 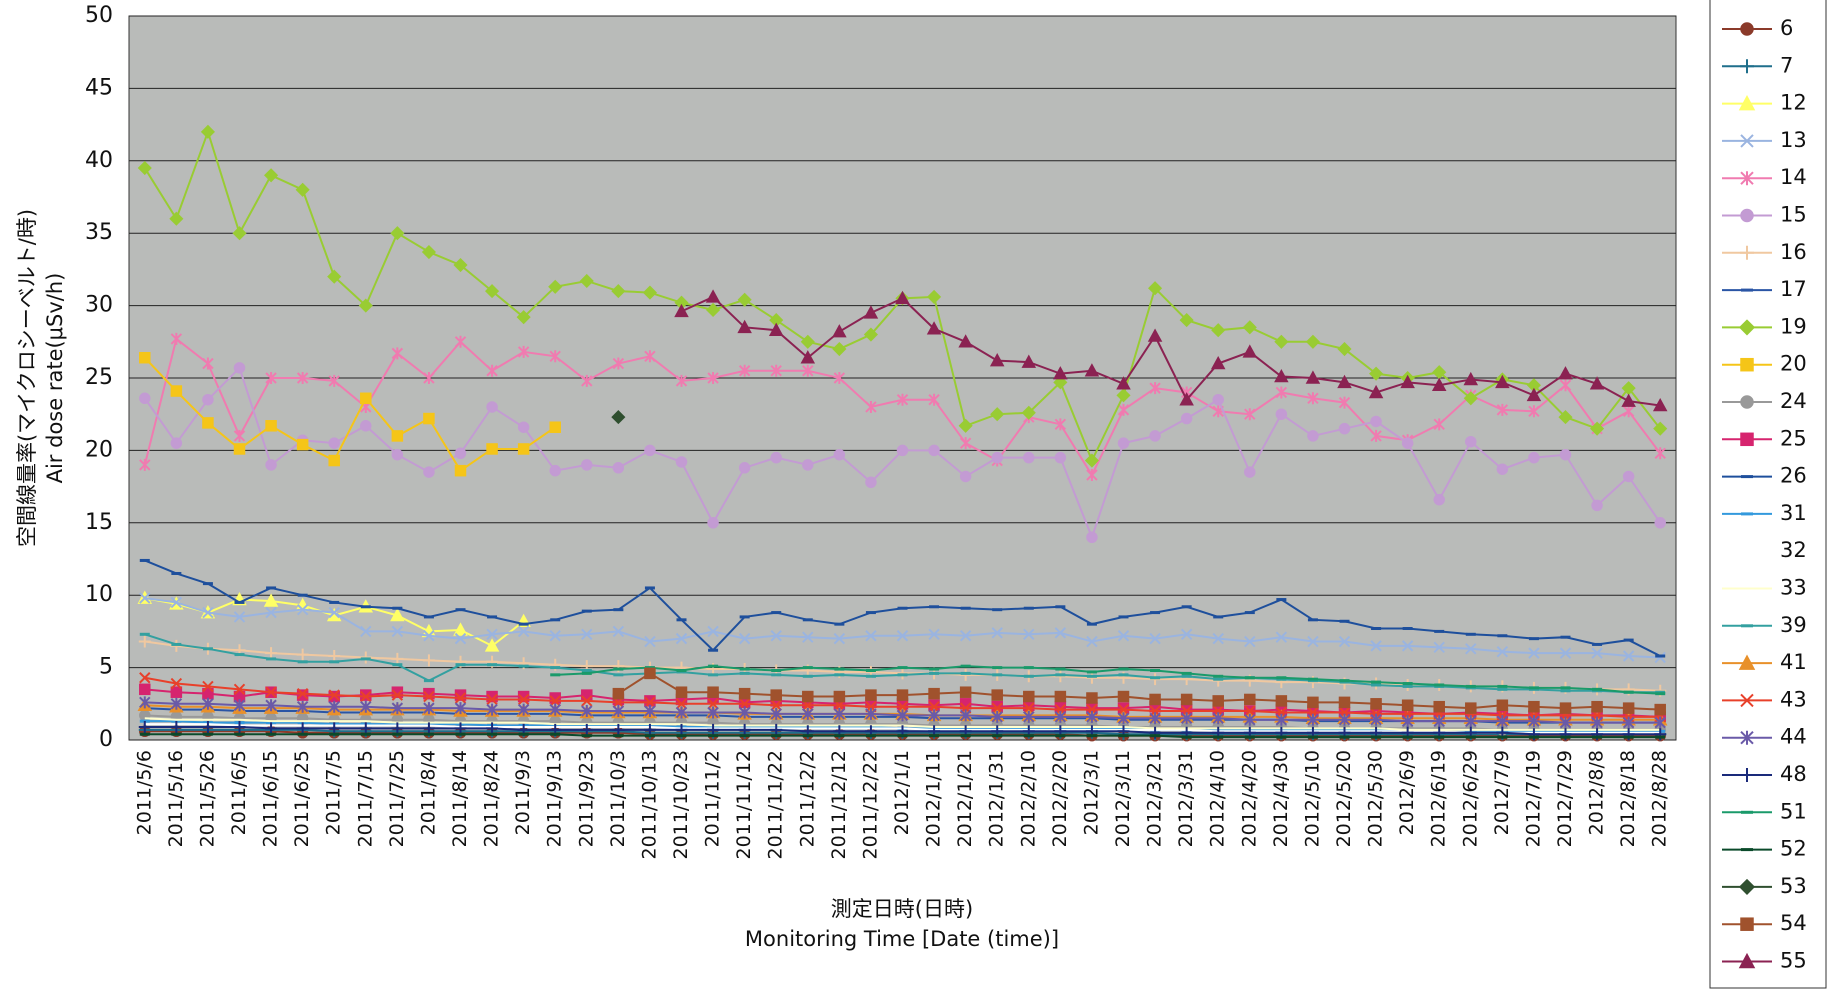 I want to click on legend-marker, so click(x=1747, y=327).